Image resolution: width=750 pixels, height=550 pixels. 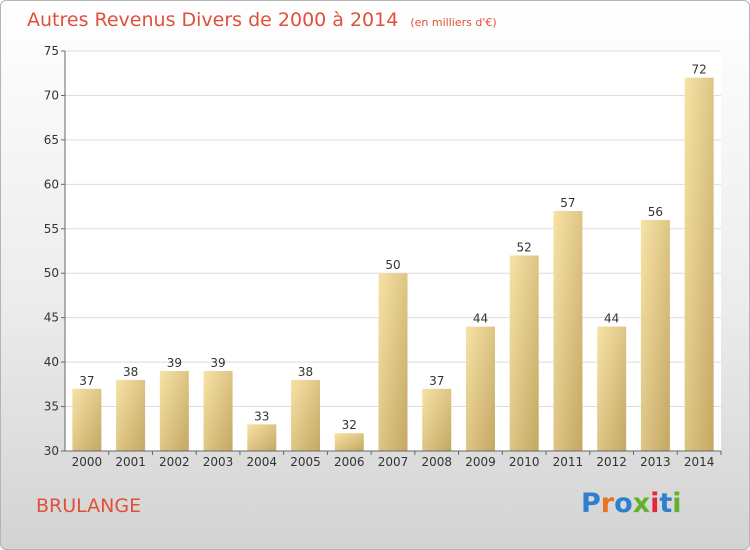 What do you see at coordinates (51, 95) in the screenshot?
I see `y-tick-label: 70` at bounding box center [51, 95].